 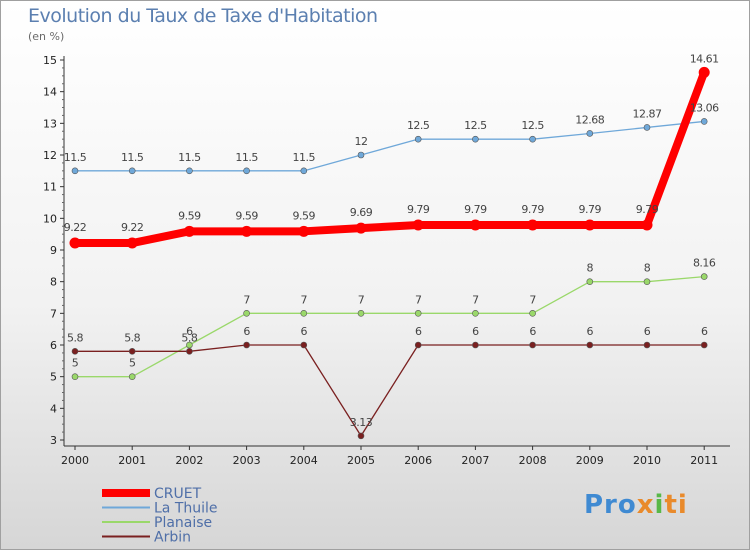 What do you see at coordinates (50, 187) in the screenshot?
I see `y-tick-label: 11` at bounding box center [50, 187].